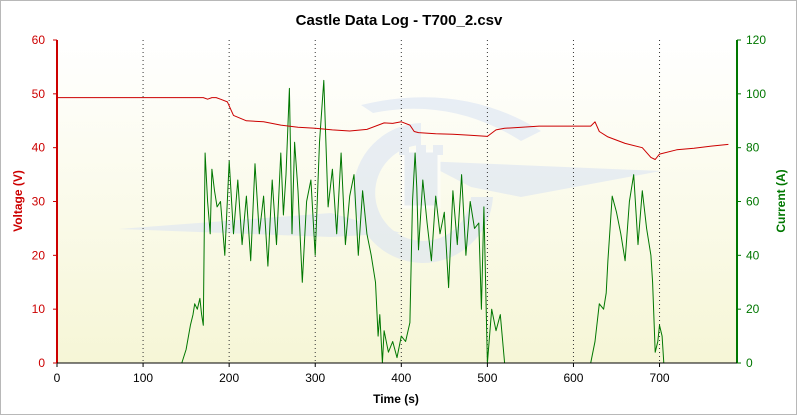 Image resolution: width=797 pixels, height=416 pixels. Describe the element at coordinates (39, 255) in the screenshot. I see `y-left-tick-label: 20` at that location.